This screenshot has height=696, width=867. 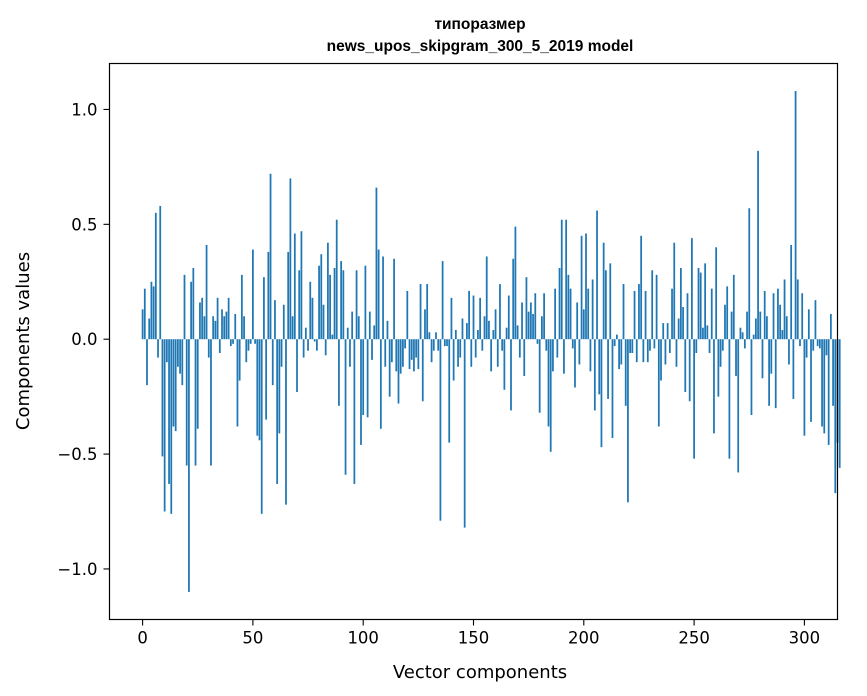 What do you see at coordinates (77, 454) in the screenshot?
I see `y-tick-label: −0.5` at bounding box center [77, 454].